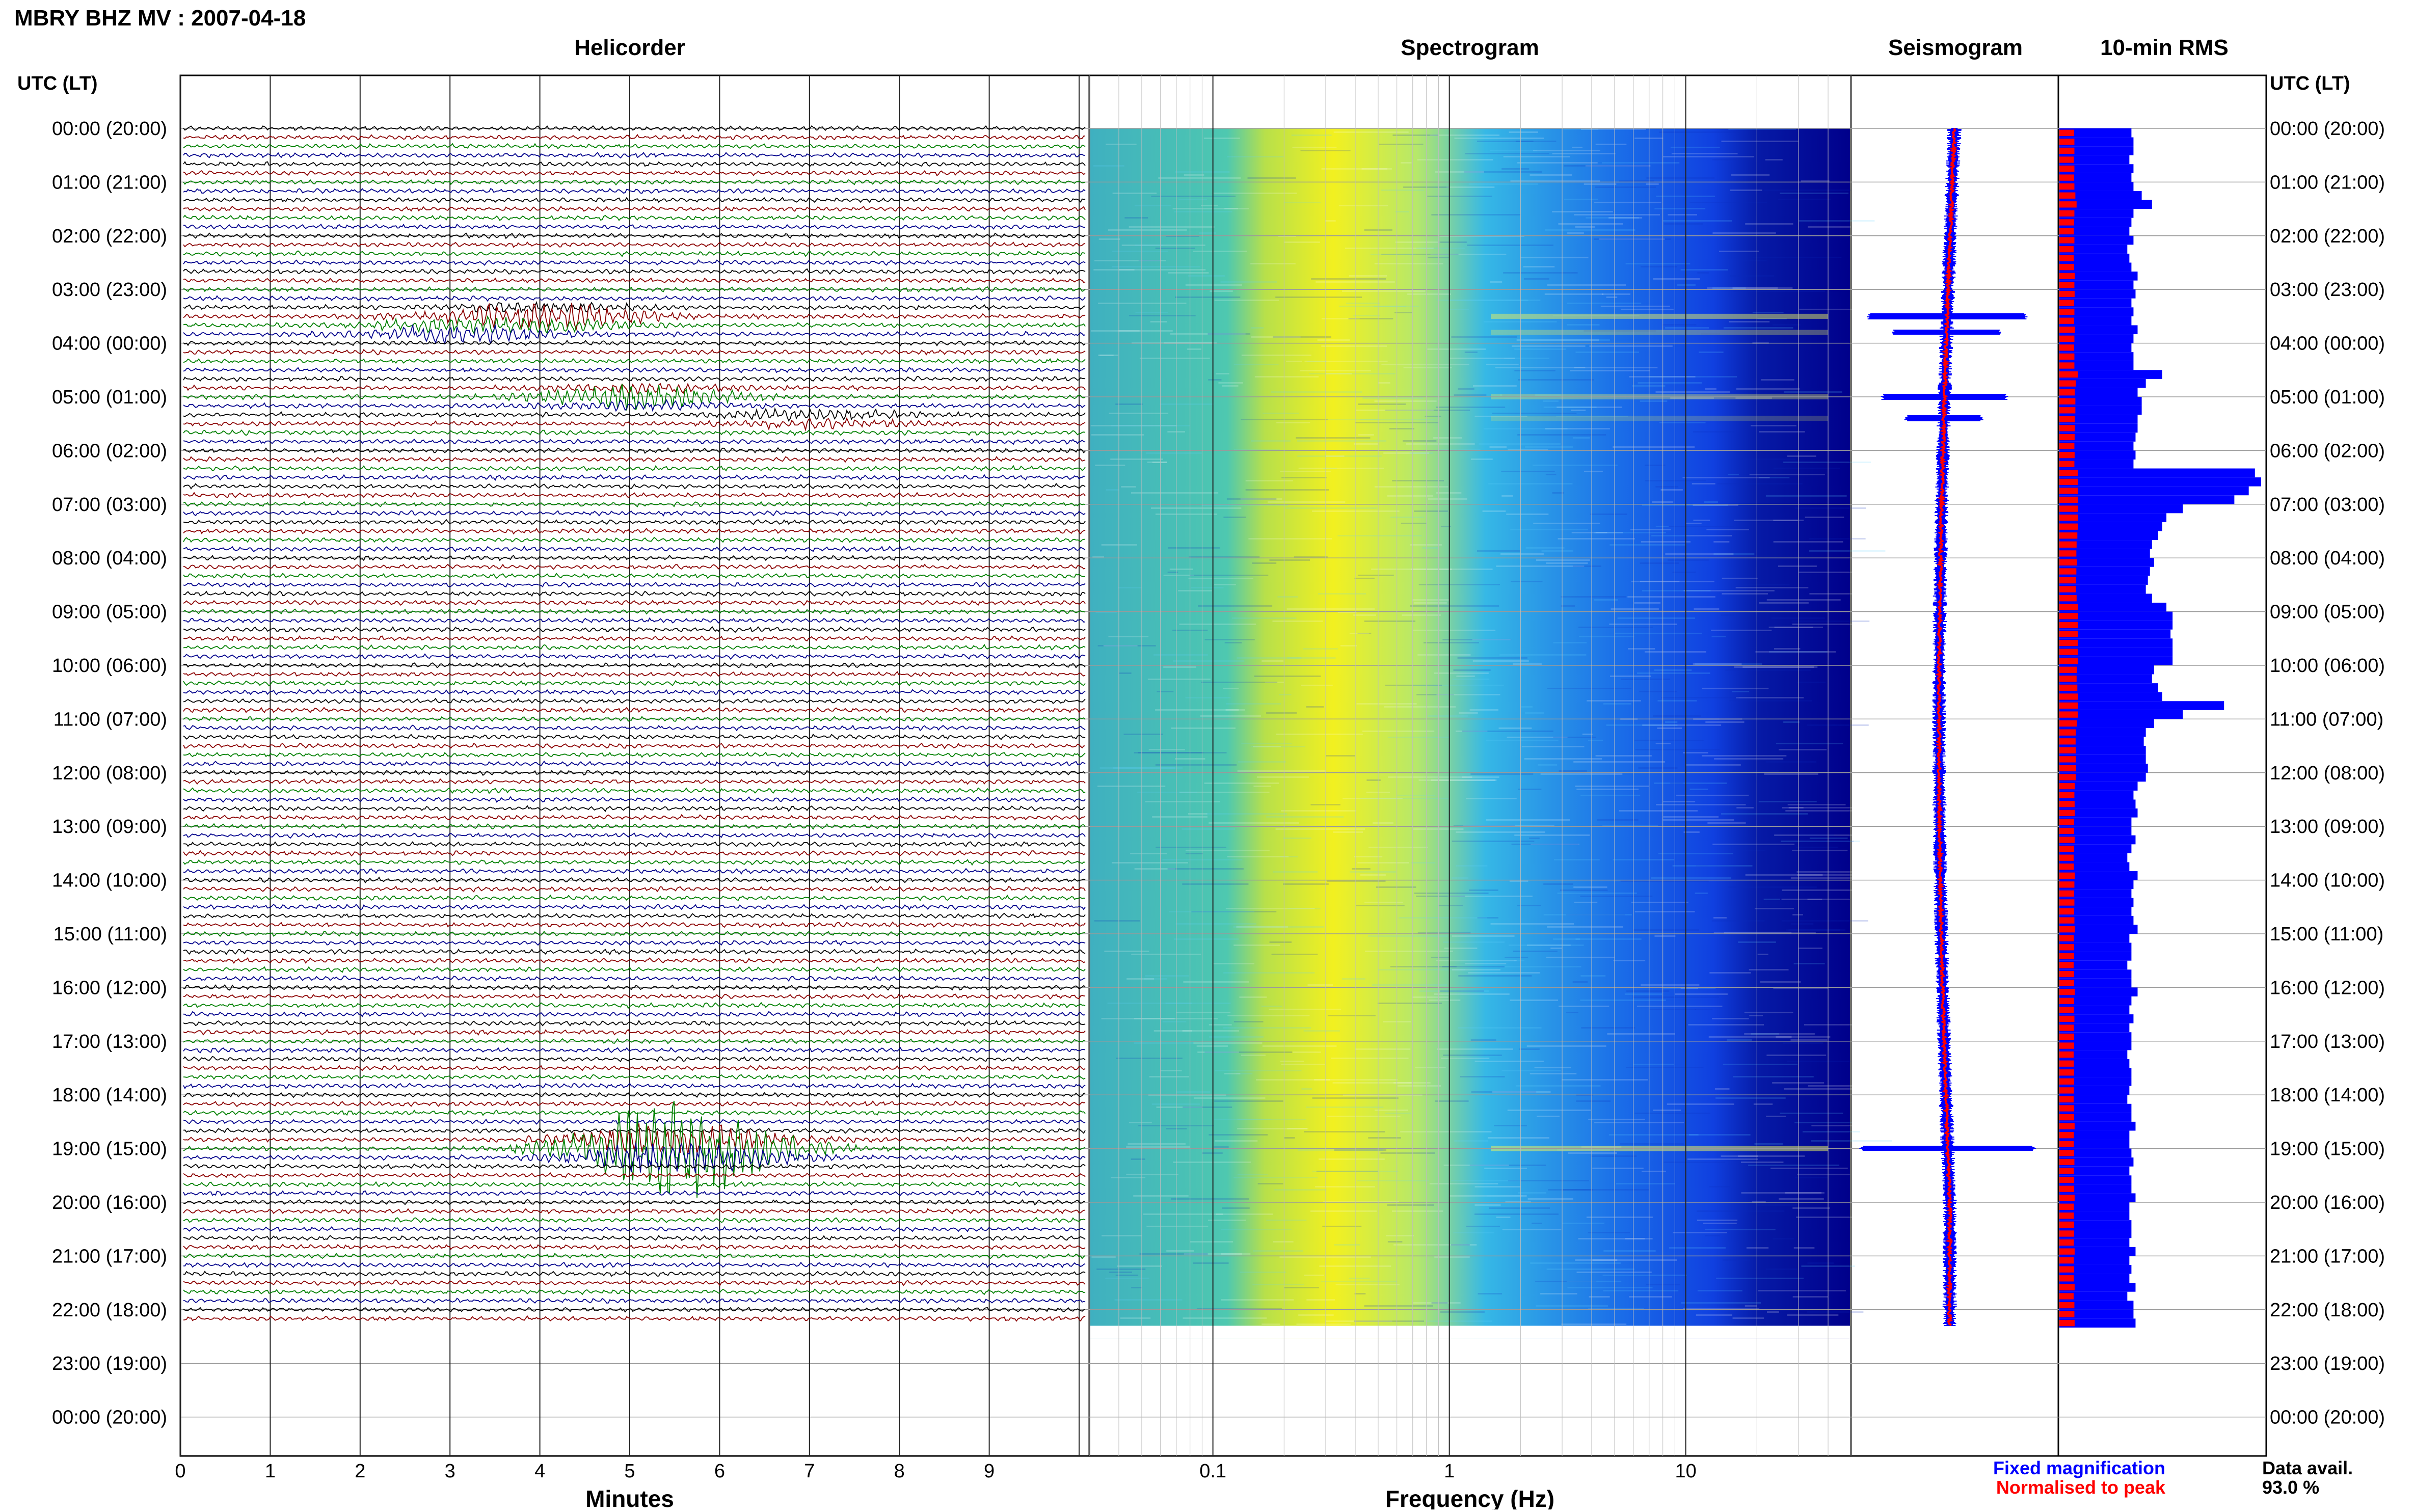 The image size is (2415, 1512). Describe the element at coordinates (109, 505) in the screenshot. I see `hour-label-left: 07:00 (03:00)` at that location.